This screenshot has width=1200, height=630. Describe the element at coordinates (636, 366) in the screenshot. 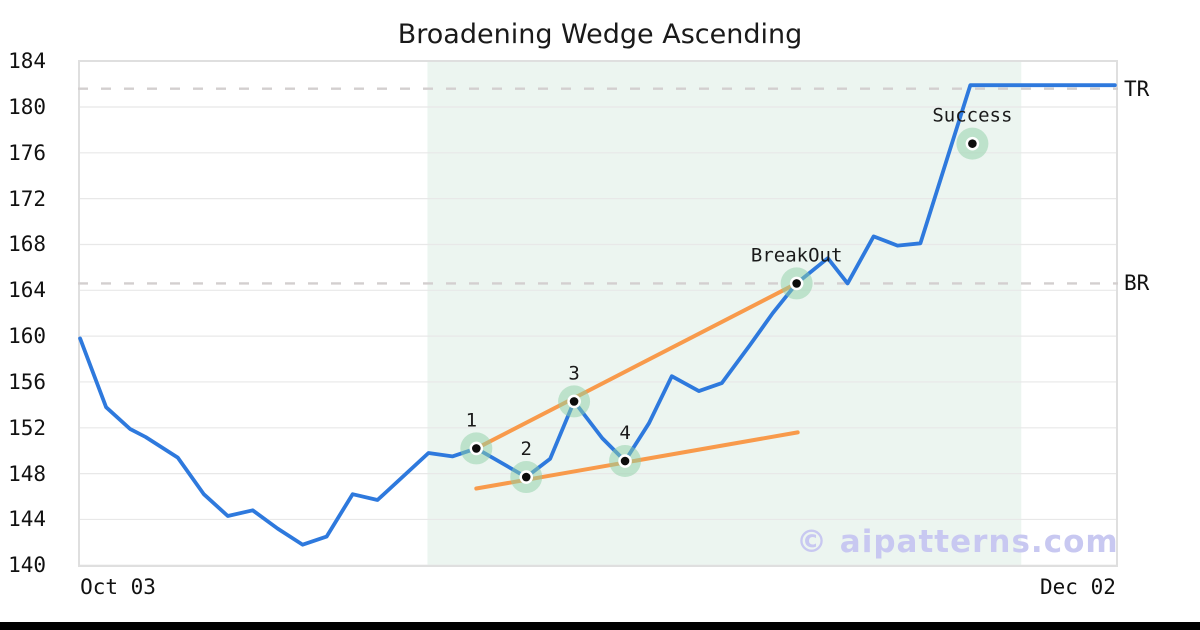

I see `trendline-upper` at that location.